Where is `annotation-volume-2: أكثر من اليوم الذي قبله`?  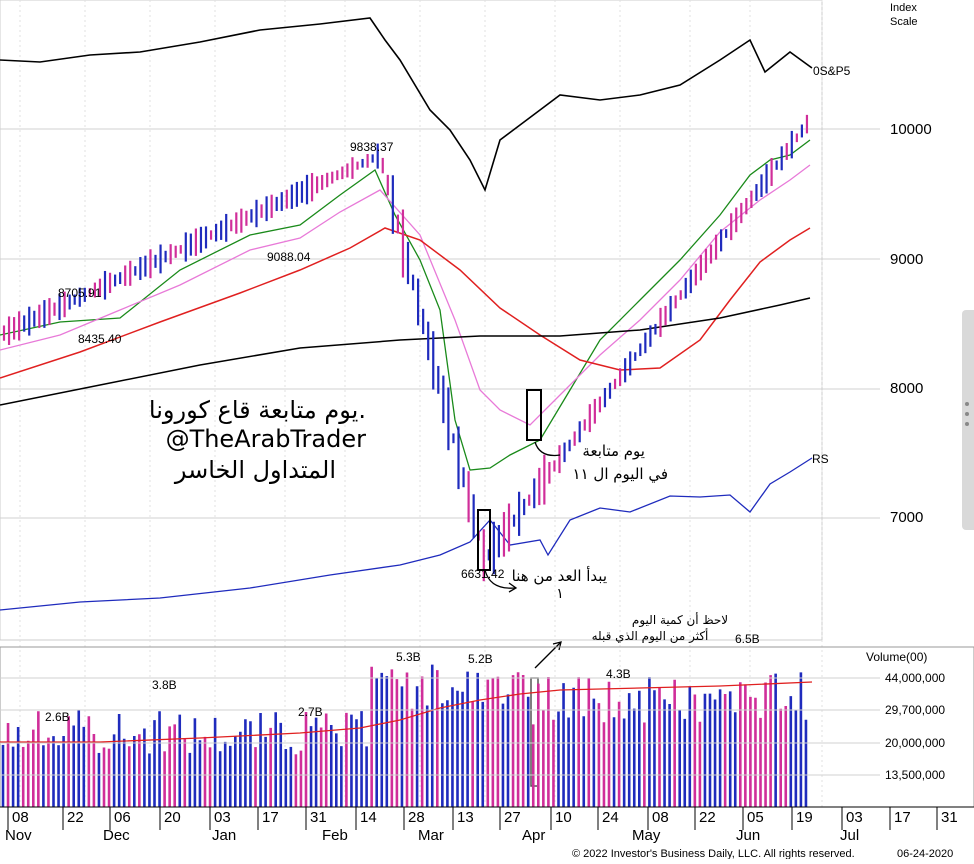
annotation-volume-2: أكثر من اليوم الذي قبله is located at coordinates (650, 636).